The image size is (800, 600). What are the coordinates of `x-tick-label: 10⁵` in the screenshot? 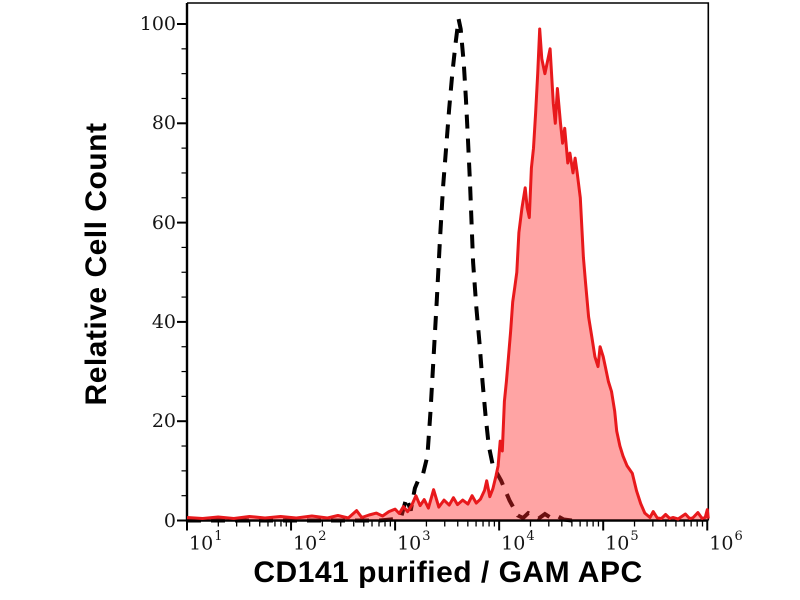 It's located at (622, 542).